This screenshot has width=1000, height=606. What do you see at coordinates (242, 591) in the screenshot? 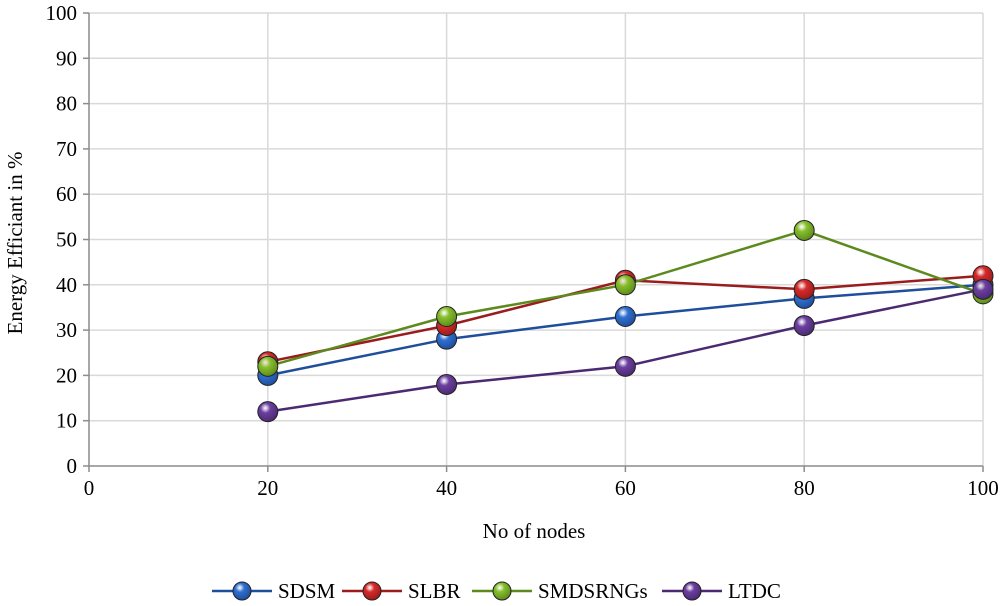
I see `legend-swatch-marker-sdsm` at bounding box center [242, 591].